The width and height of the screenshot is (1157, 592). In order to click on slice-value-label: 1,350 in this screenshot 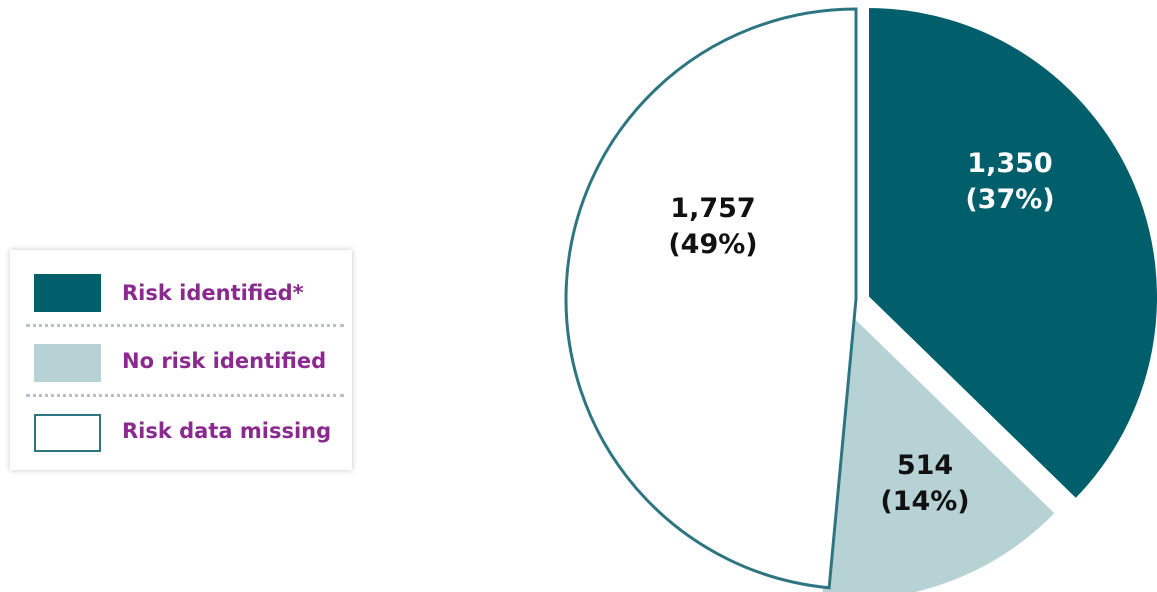, I will do `click(1009, 163)`.